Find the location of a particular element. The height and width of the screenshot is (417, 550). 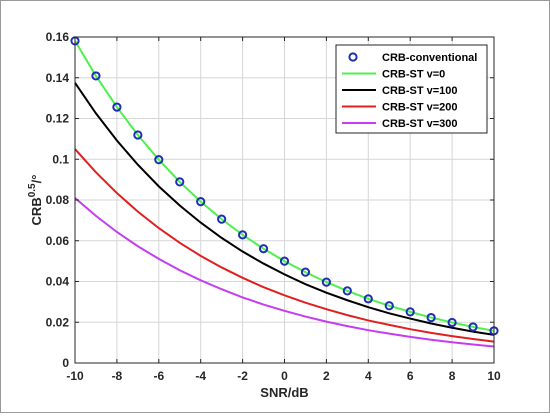

y-tick-label: 0.14 is located at coordinates (58, 78).